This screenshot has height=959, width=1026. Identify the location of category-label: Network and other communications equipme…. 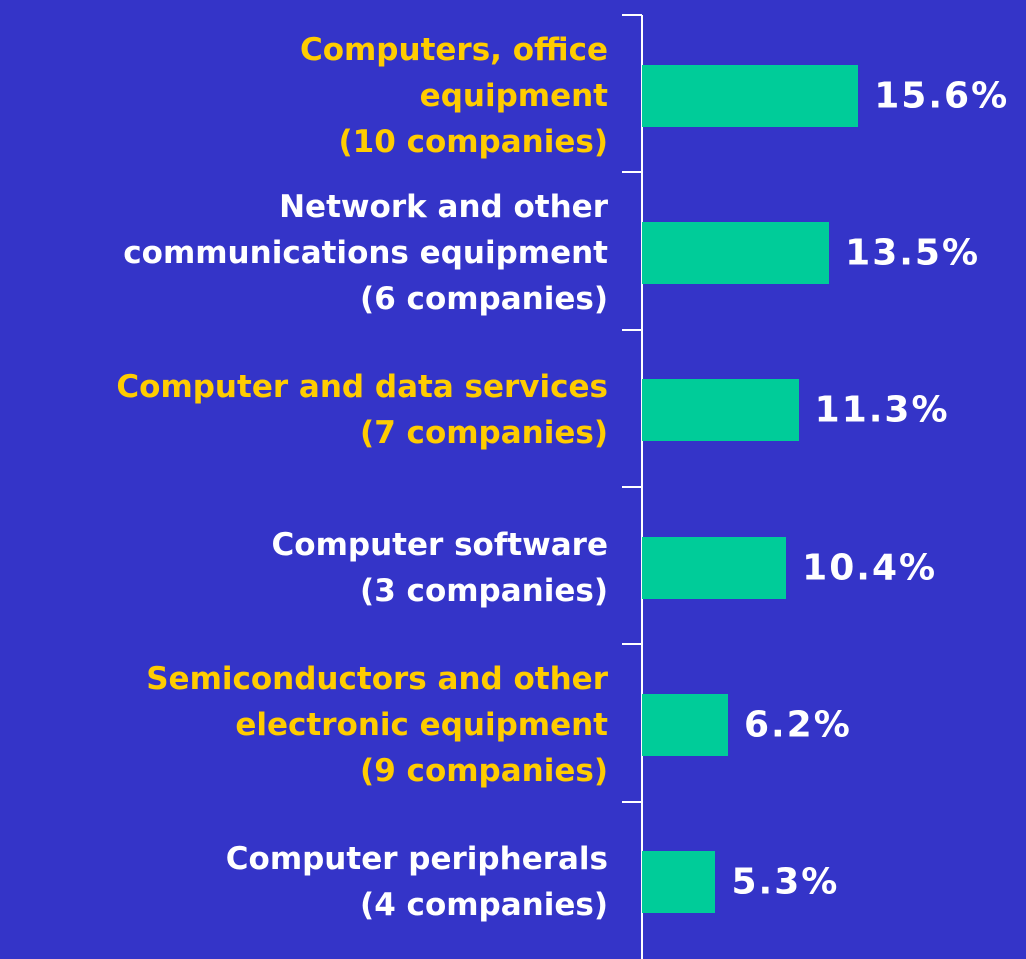
(365, 253).